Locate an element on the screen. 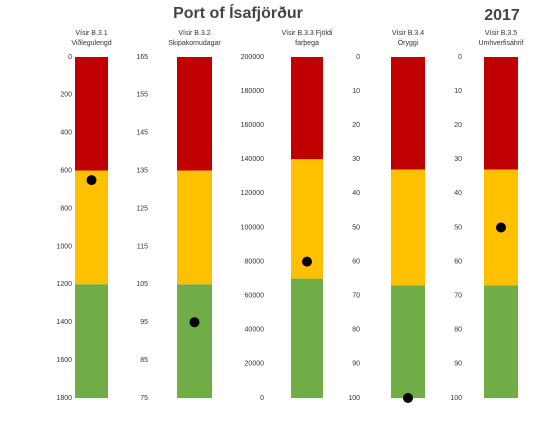 The width and height of the screenshot is (541, 422). panel-title: Öryggi is located at coordinates (408, 43).